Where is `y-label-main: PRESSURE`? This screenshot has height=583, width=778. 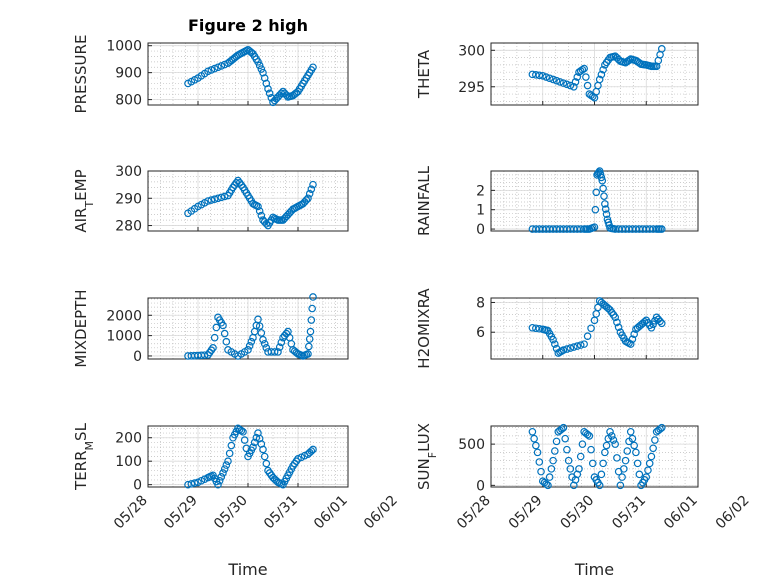
y-label-main: PRESSURE is located at coordinates (81, 74).